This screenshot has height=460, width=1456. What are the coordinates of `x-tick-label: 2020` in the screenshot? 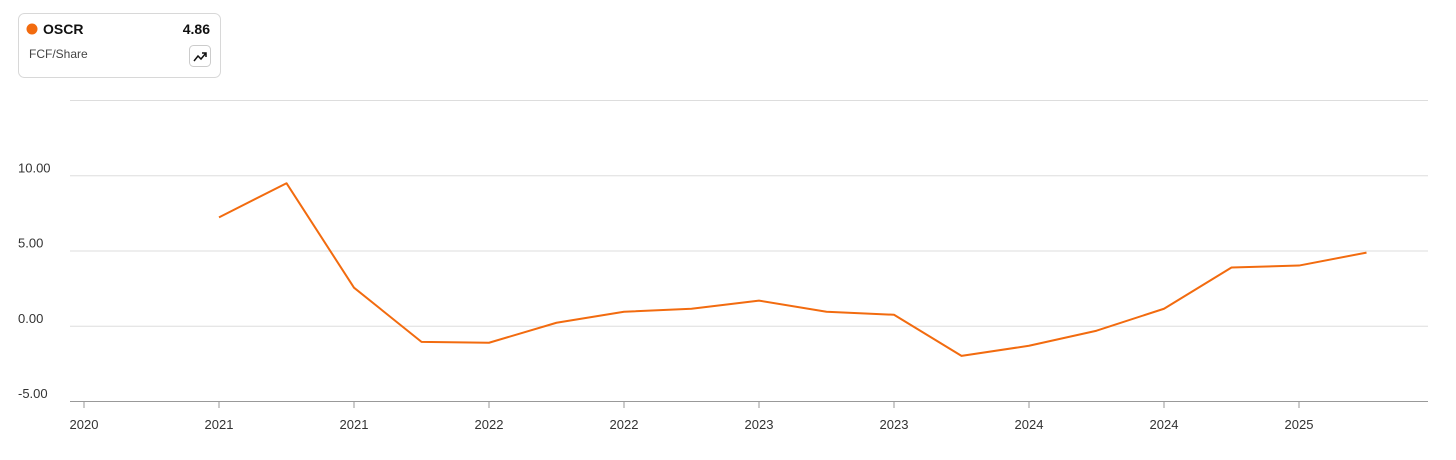 It's located at (84, 424).